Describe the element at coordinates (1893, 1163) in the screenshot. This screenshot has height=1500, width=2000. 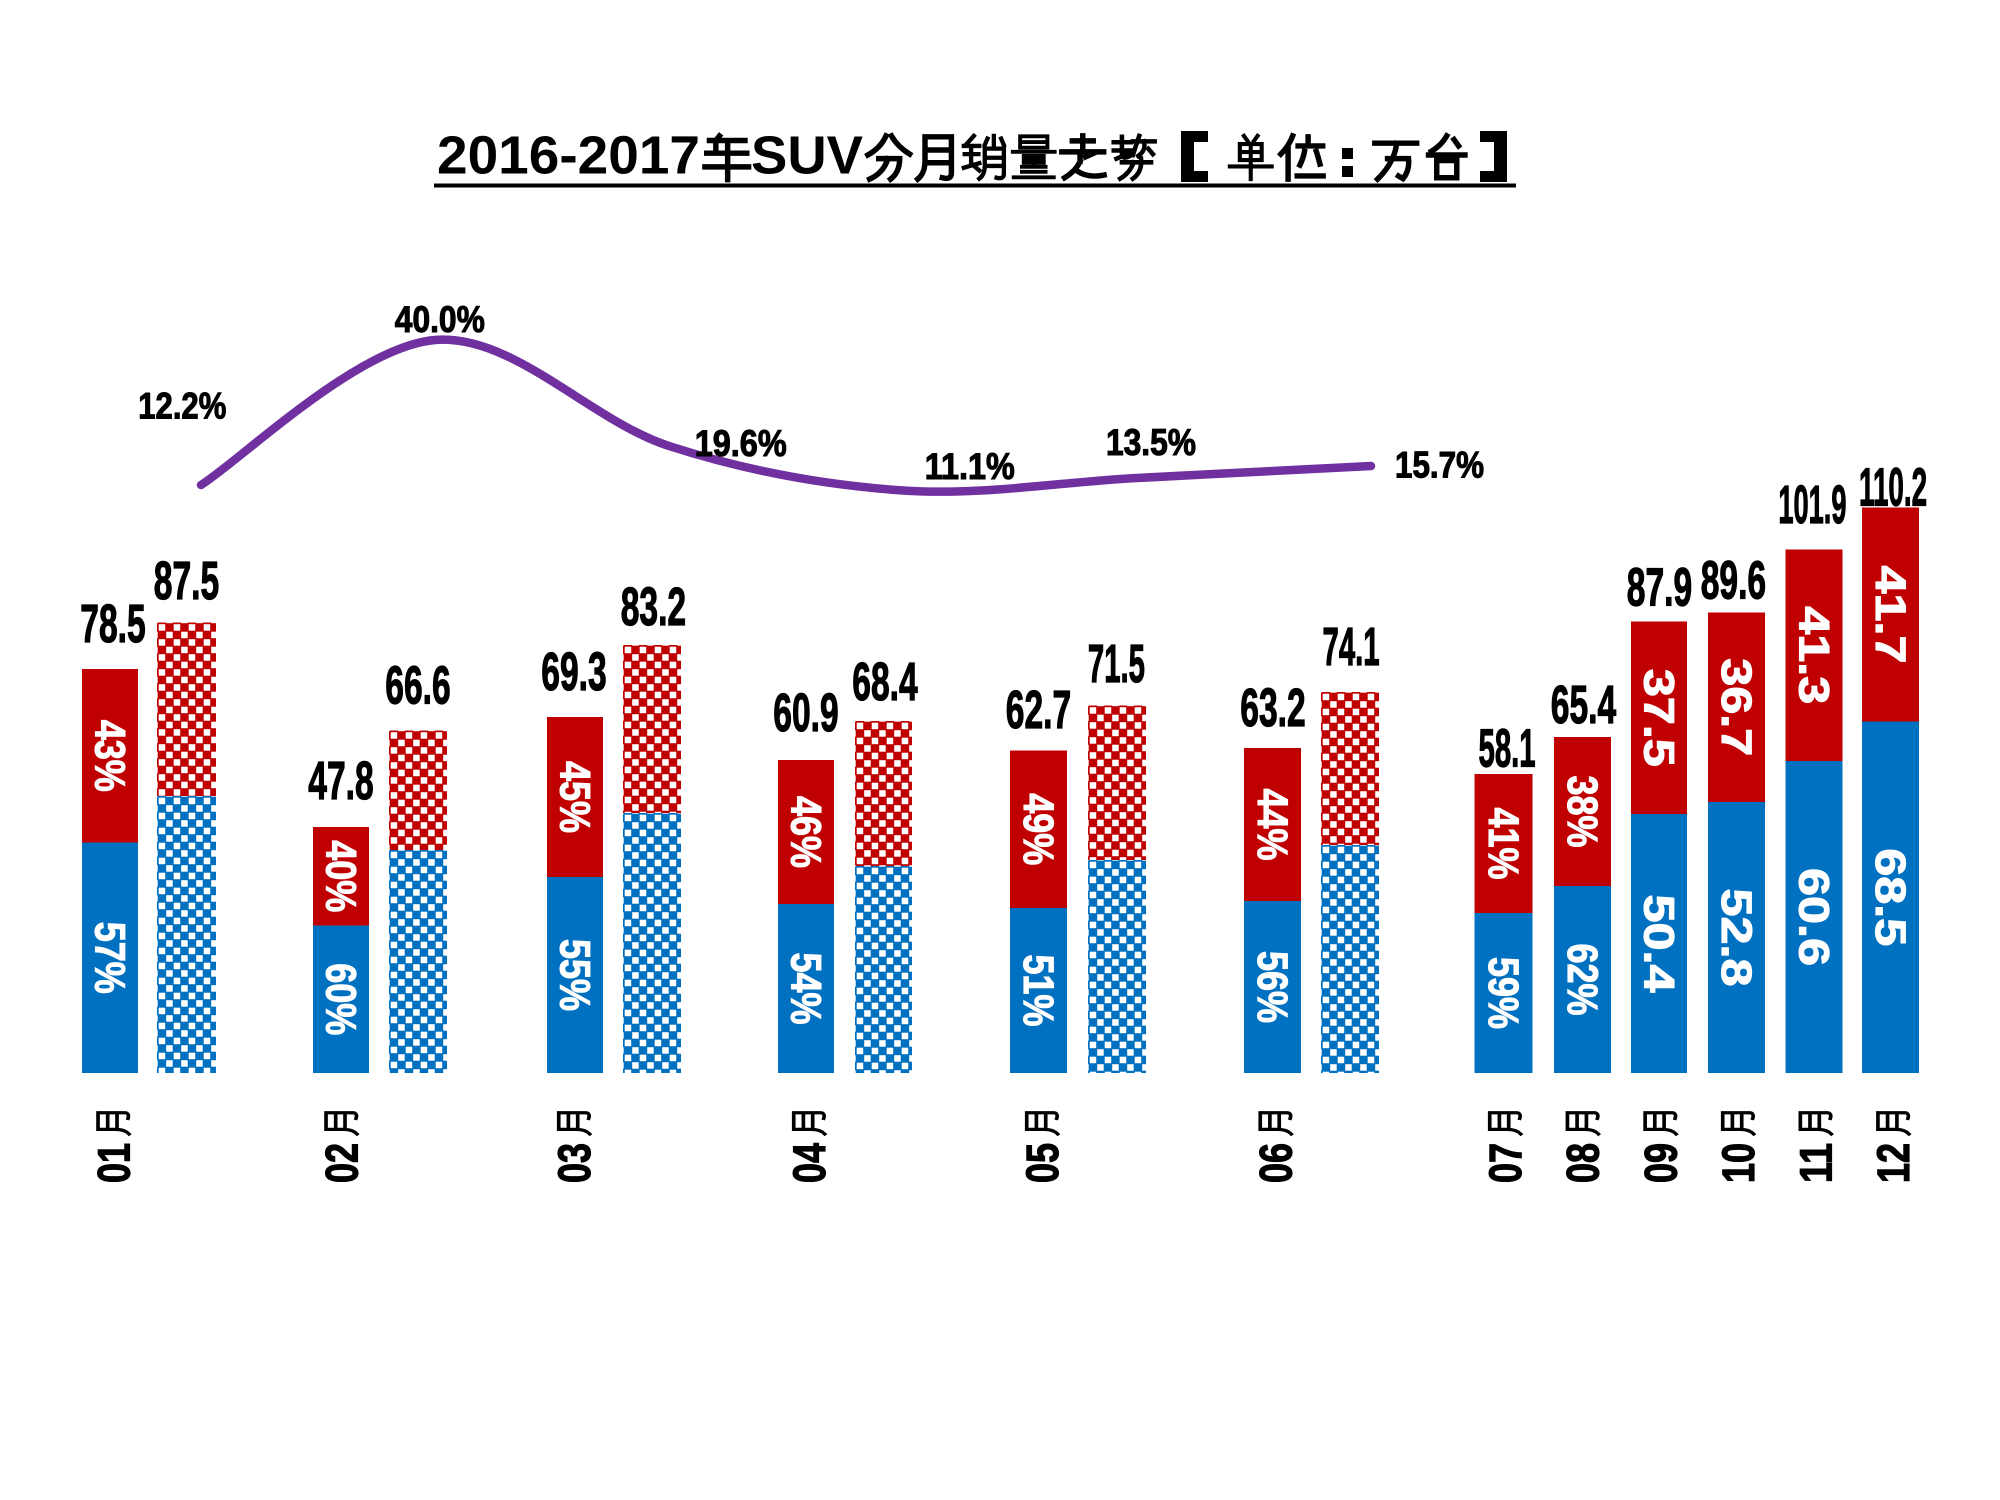
I see `svg-text: 12` at that location.